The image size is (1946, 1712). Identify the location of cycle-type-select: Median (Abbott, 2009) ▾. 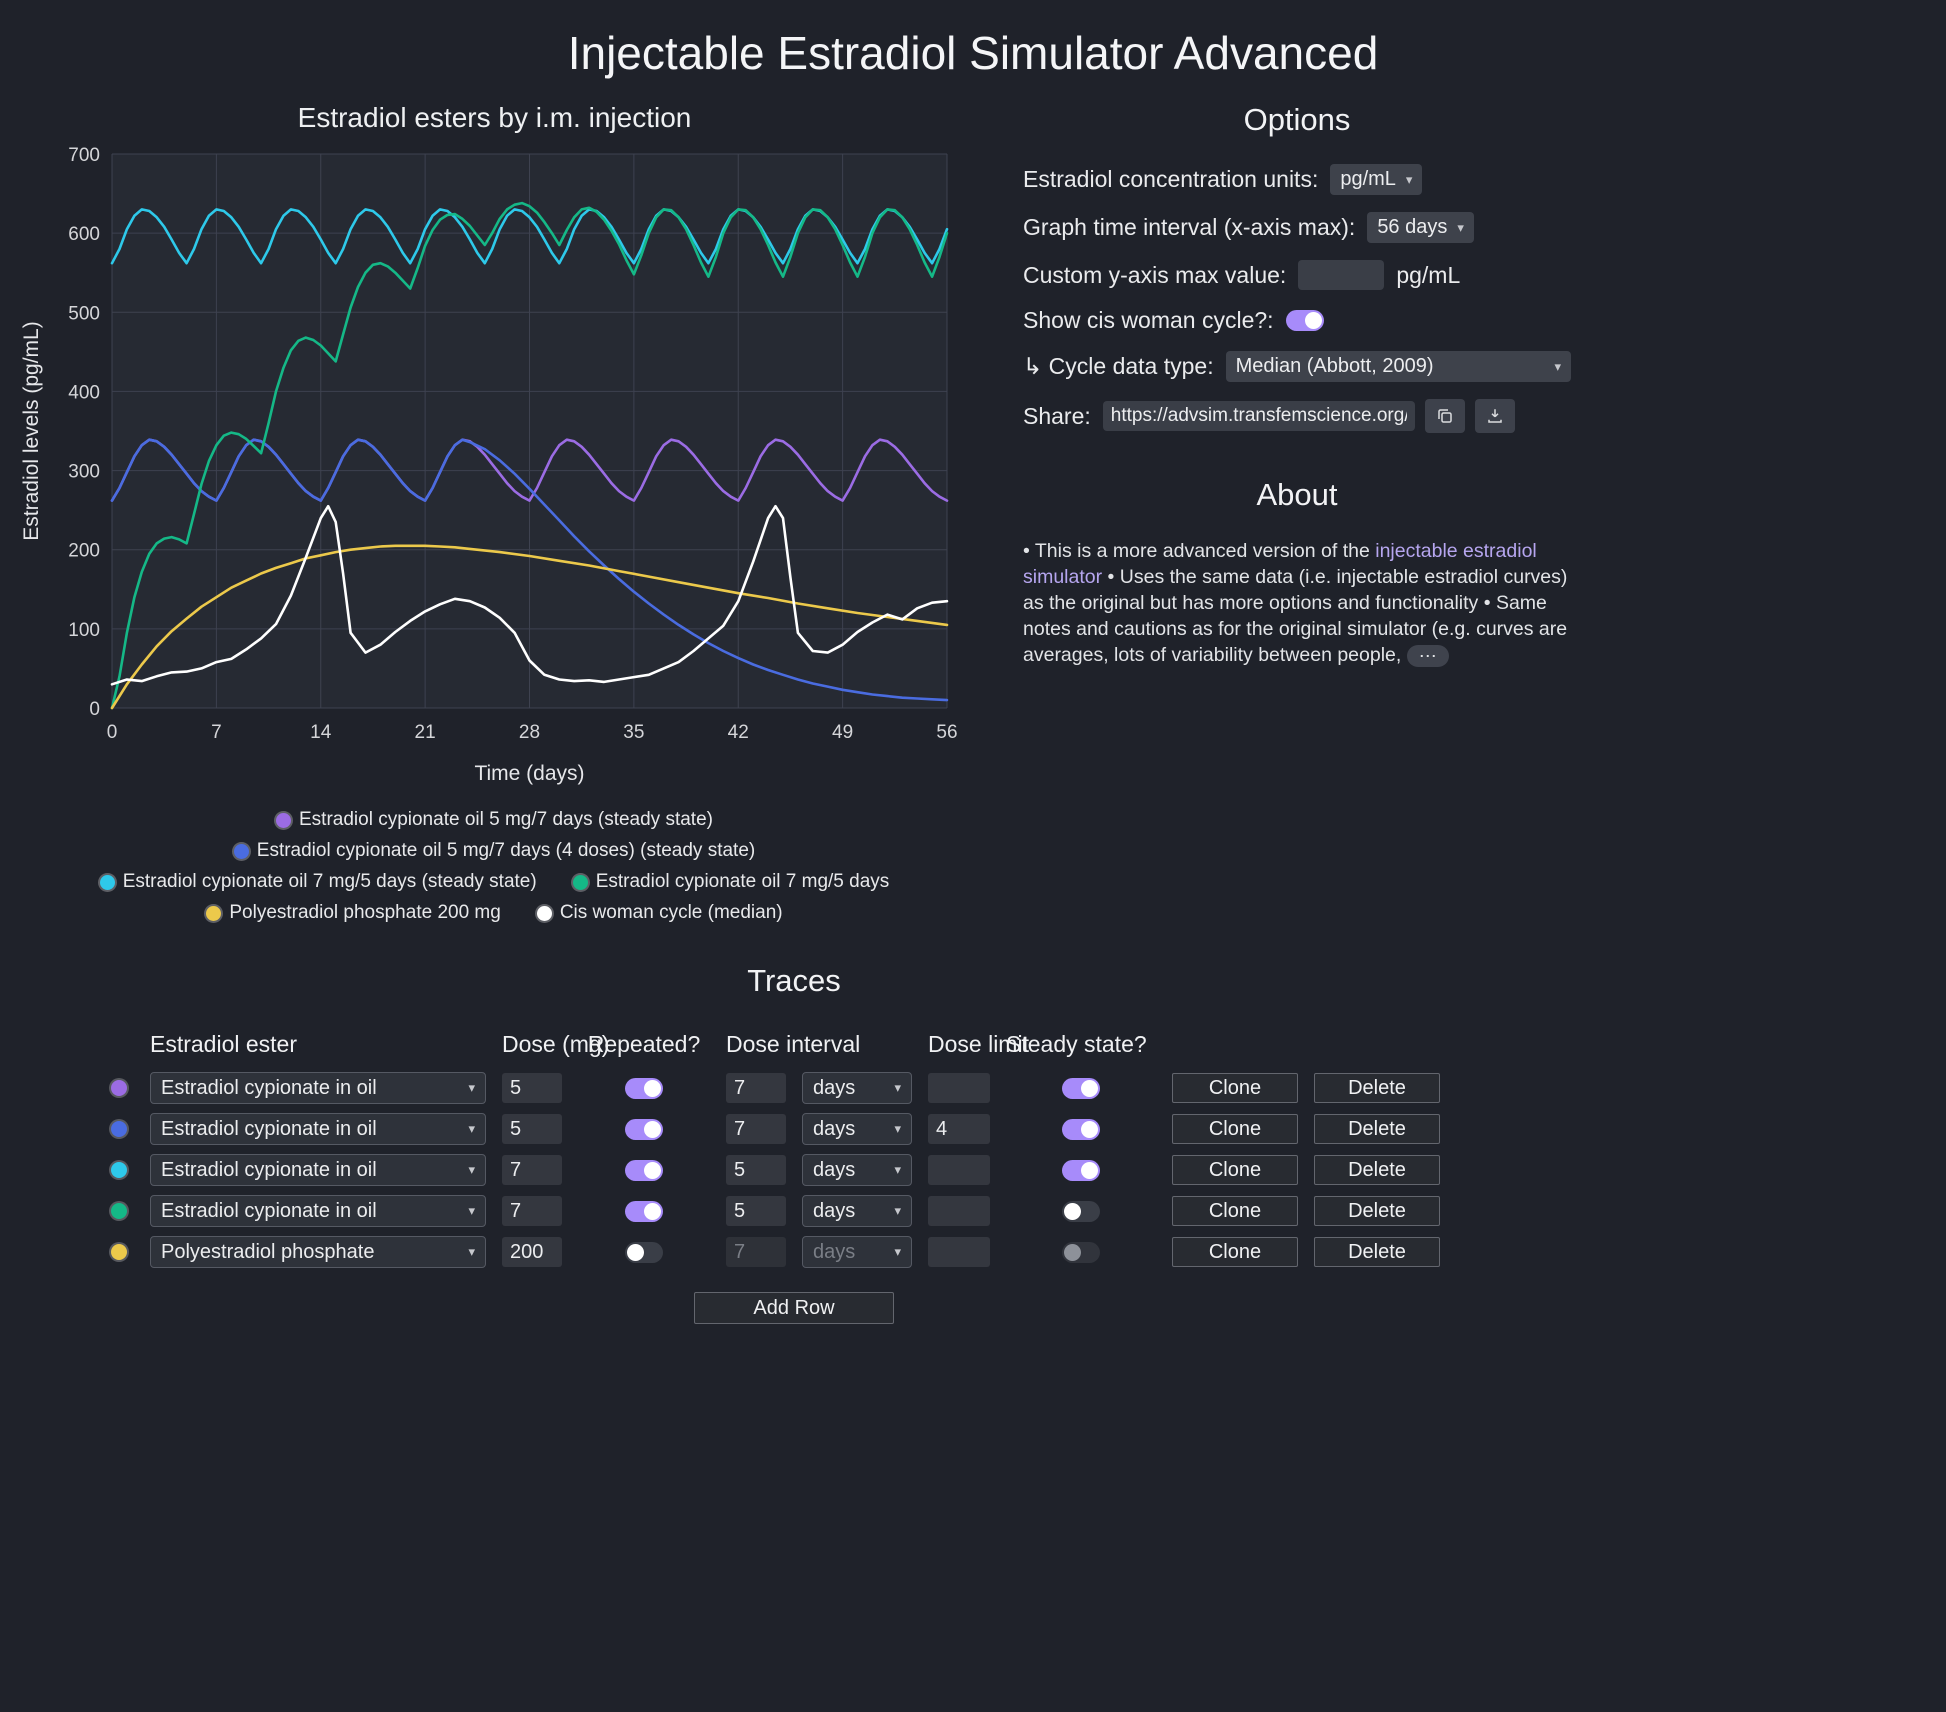
(1398, 366).